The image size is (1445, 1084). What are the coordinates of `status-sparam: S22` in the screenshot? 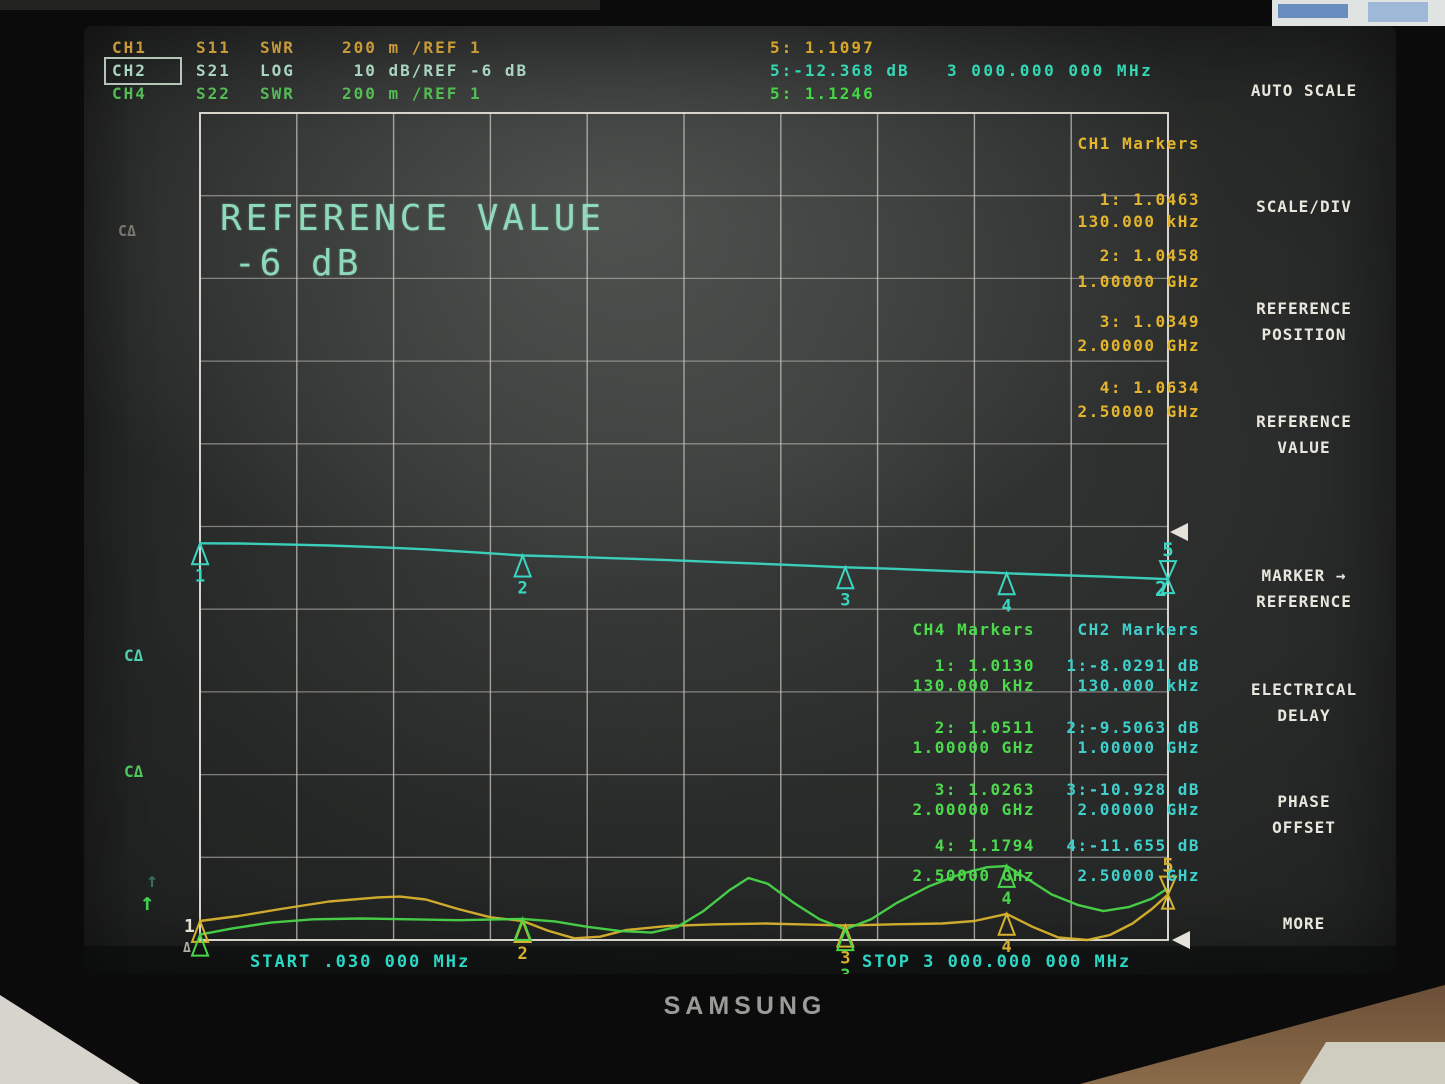 It's located at (213, 93).